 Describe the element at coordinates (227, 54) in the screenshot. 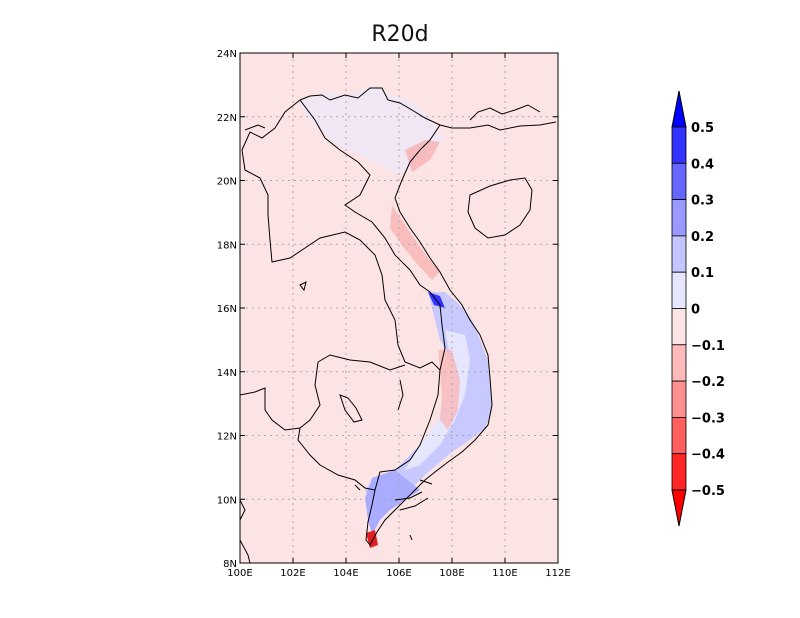

I see `y-tick-label: 24N` at that location.